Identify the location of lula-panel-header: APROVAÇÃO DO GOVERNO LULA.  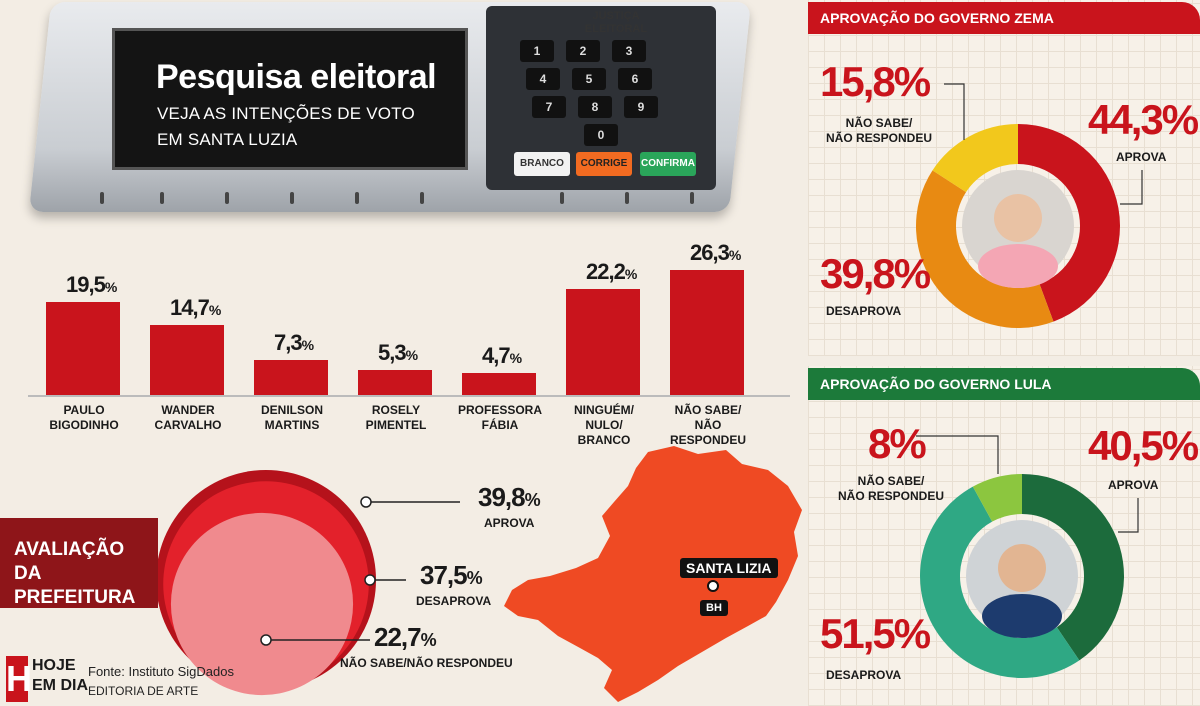
(1004, 384).